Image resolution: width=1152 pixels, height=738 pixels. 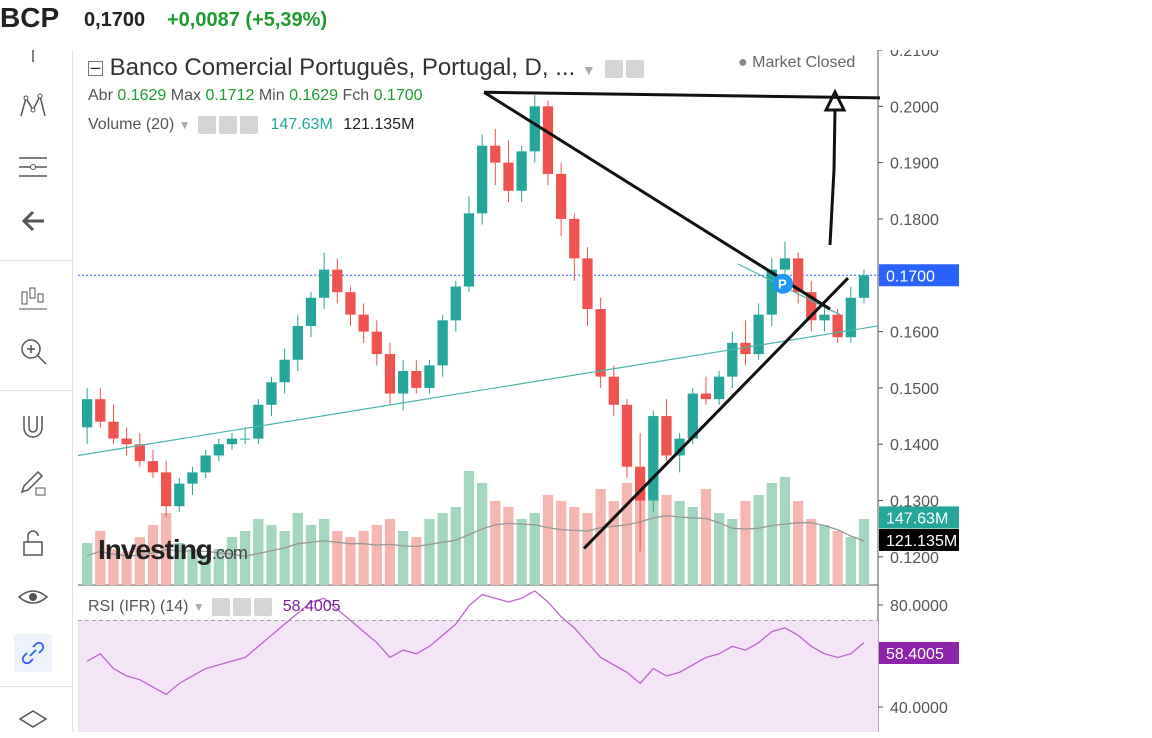 What do you see at coordinates (313, 95) in the screenshot?
I see `low-value: 0.1629` at bounding box center [313, 95].